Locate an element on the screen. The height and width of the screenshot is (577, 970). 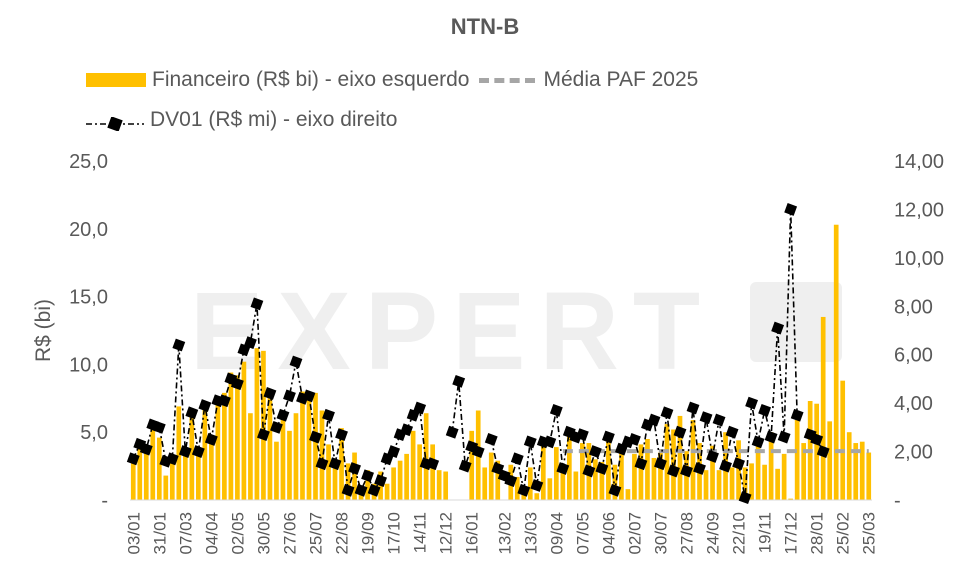
legend-swatch-paf is located at coordinates (507, 80).